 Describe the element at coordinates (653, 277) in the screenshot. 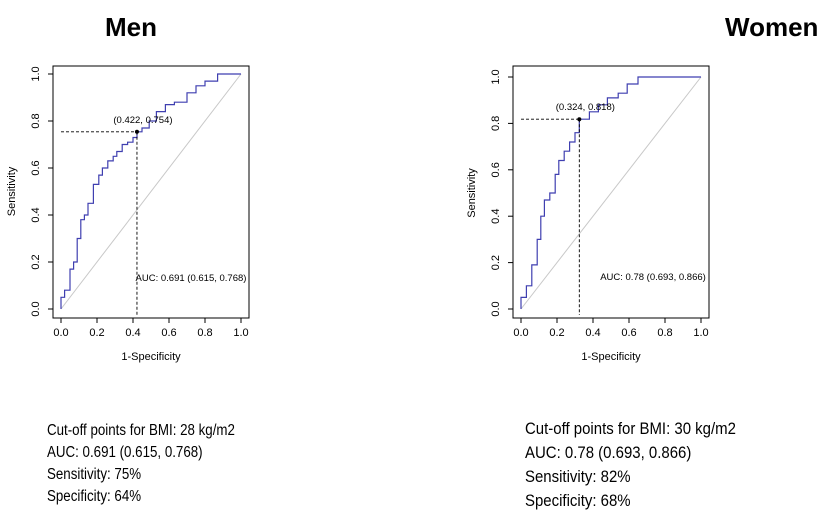

I see `auc-annotation: AUC: 0.78 (0.693, 0.866)` at that location.